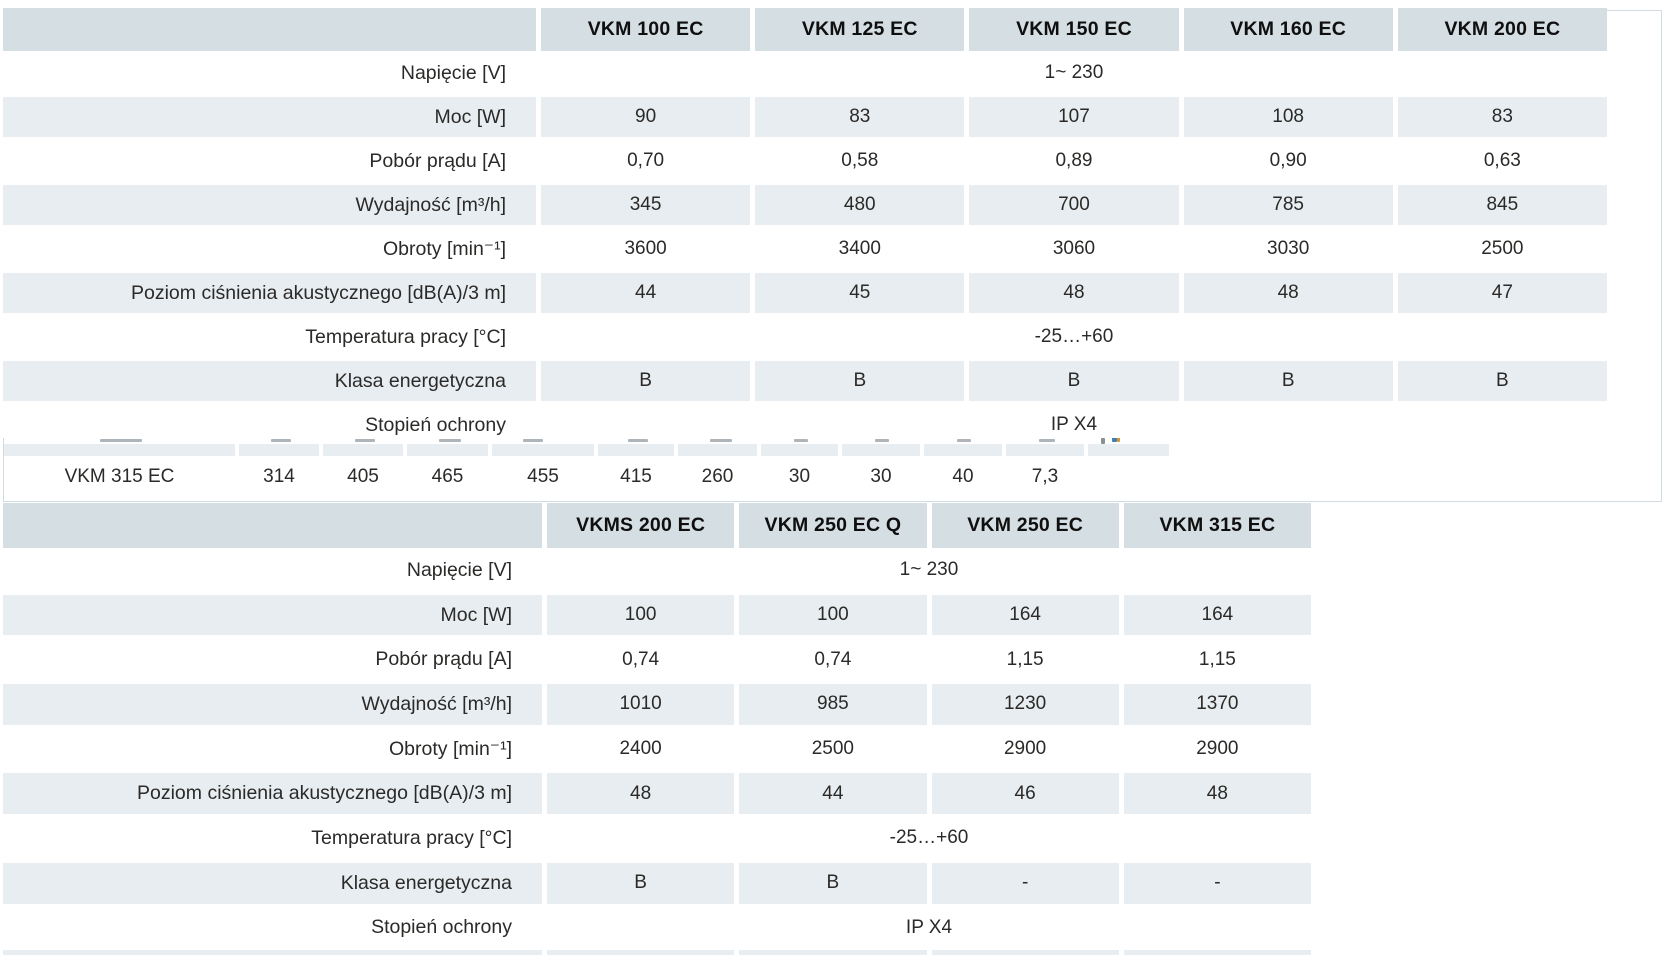  I want to click on value-cell: -, so click(1025, 883).